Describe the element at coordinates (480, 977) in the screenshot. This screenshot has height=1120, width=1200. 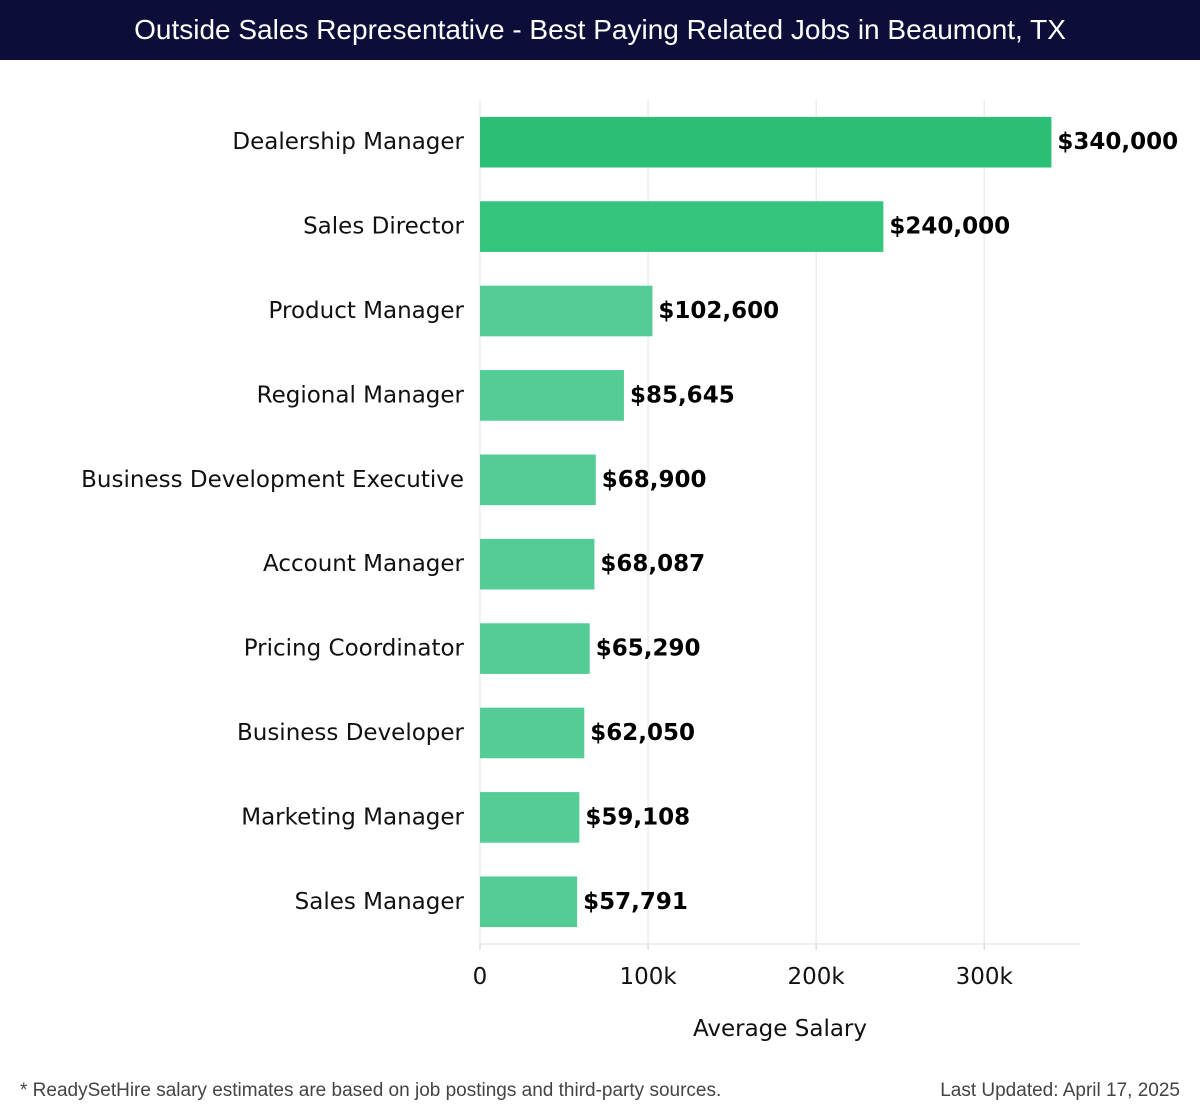
I see `tick-label: 0` at that location.